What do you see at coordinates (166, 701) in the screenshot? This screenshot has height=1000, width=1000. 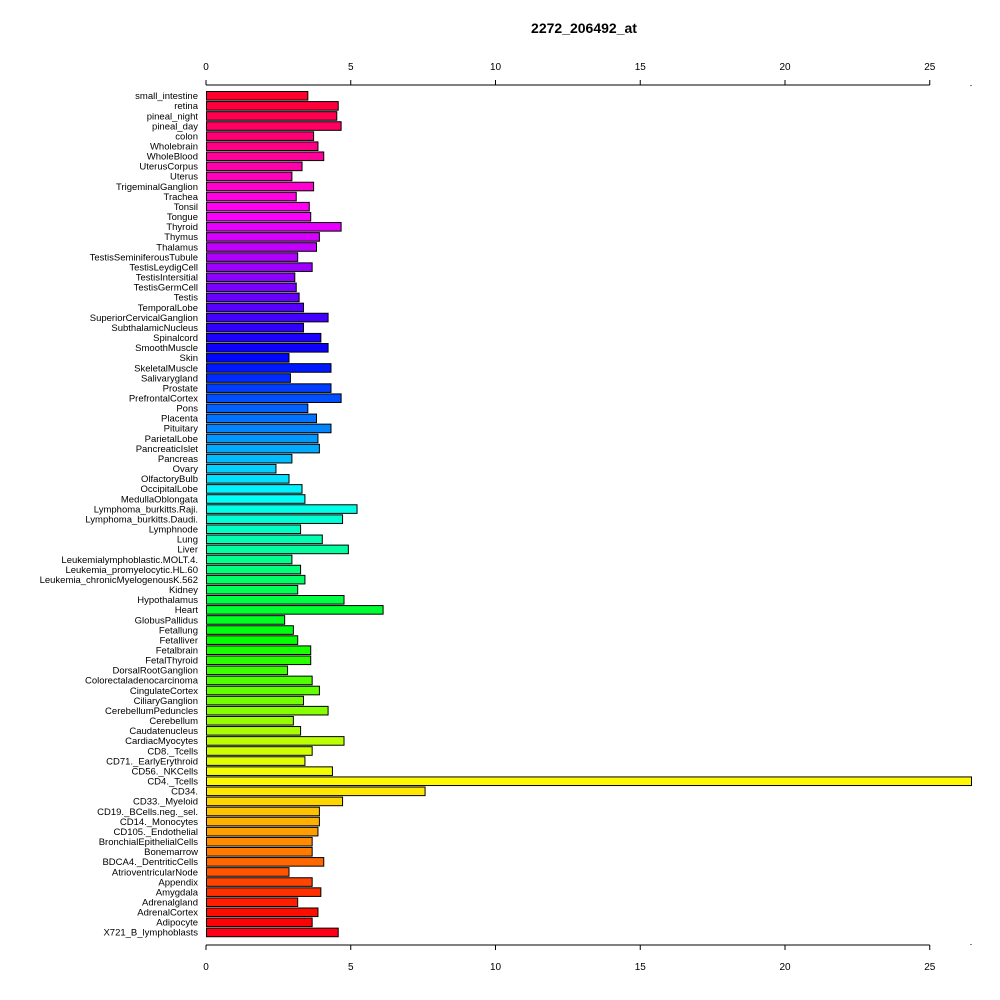 I see `category-label: CiliaryGanglion` at bounding box center [166, 701].